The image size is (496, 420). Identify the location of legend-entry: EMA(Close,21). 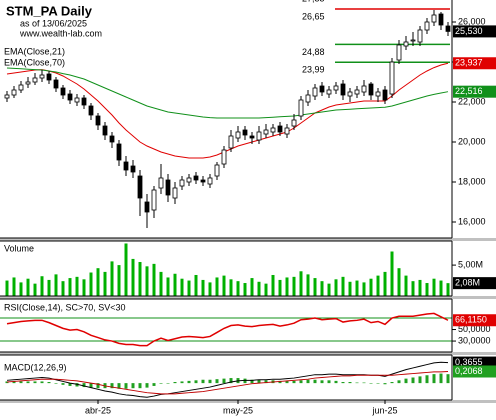
(34, 51).